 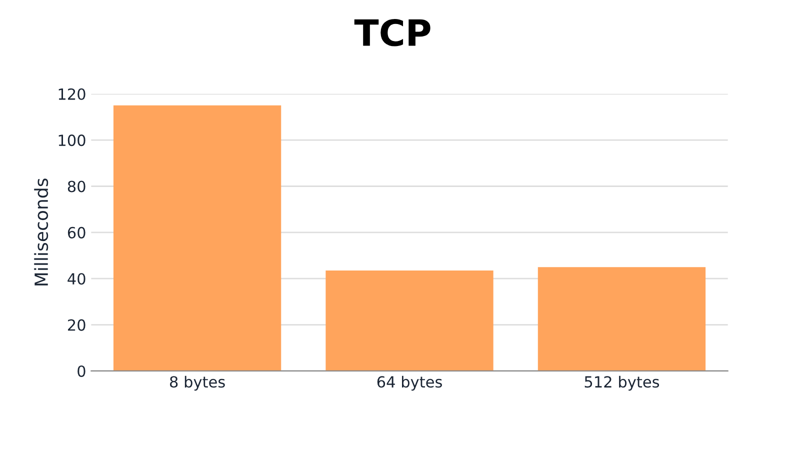 I want to click on chart-title: TCP, so click(x=392, y=32).